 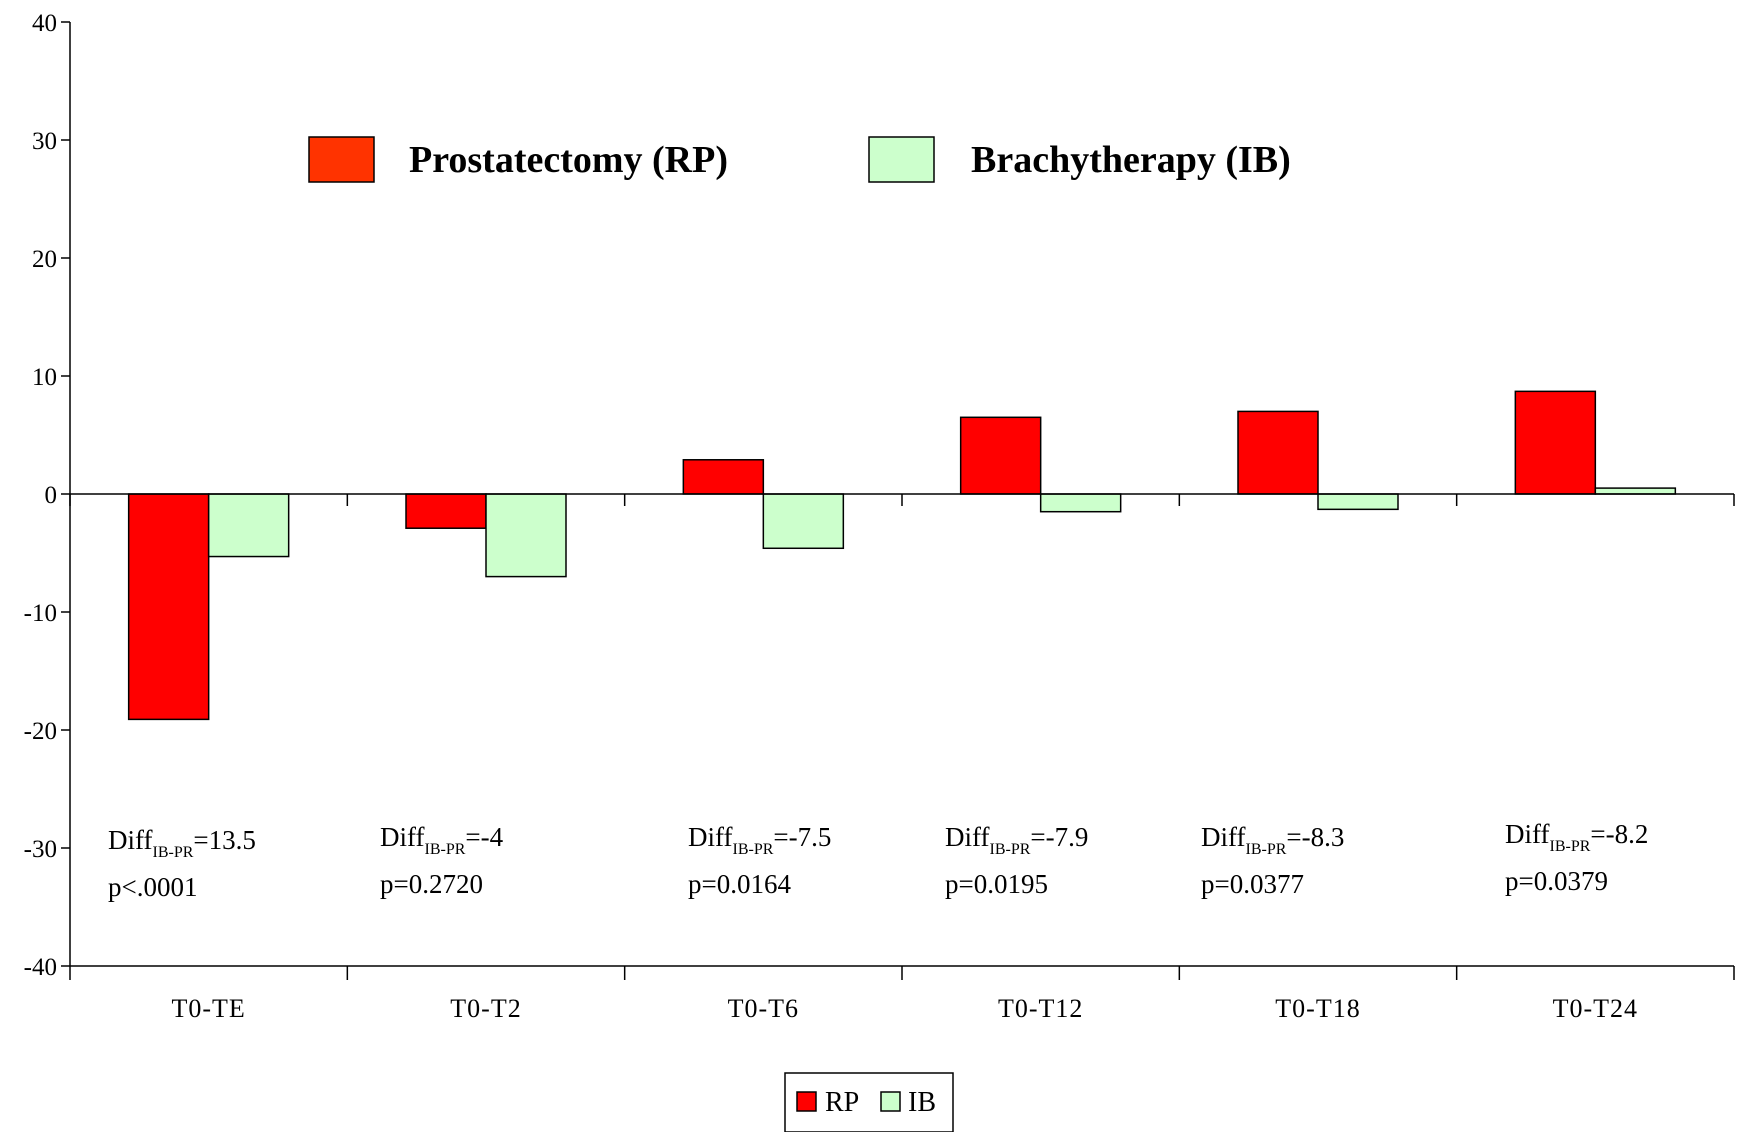 I want to click on y-tick-label: 20, so click(x=44, y=259).